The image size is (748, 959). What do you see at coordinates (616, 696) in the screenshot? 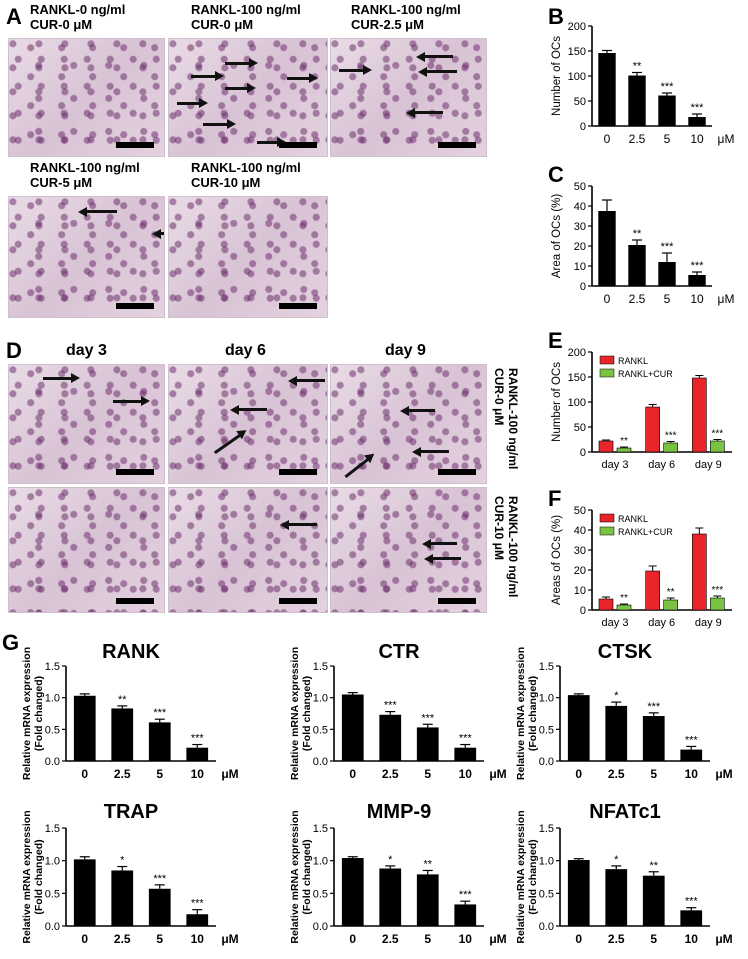
I see `significance-label: *` at bounding box center [616, 696].